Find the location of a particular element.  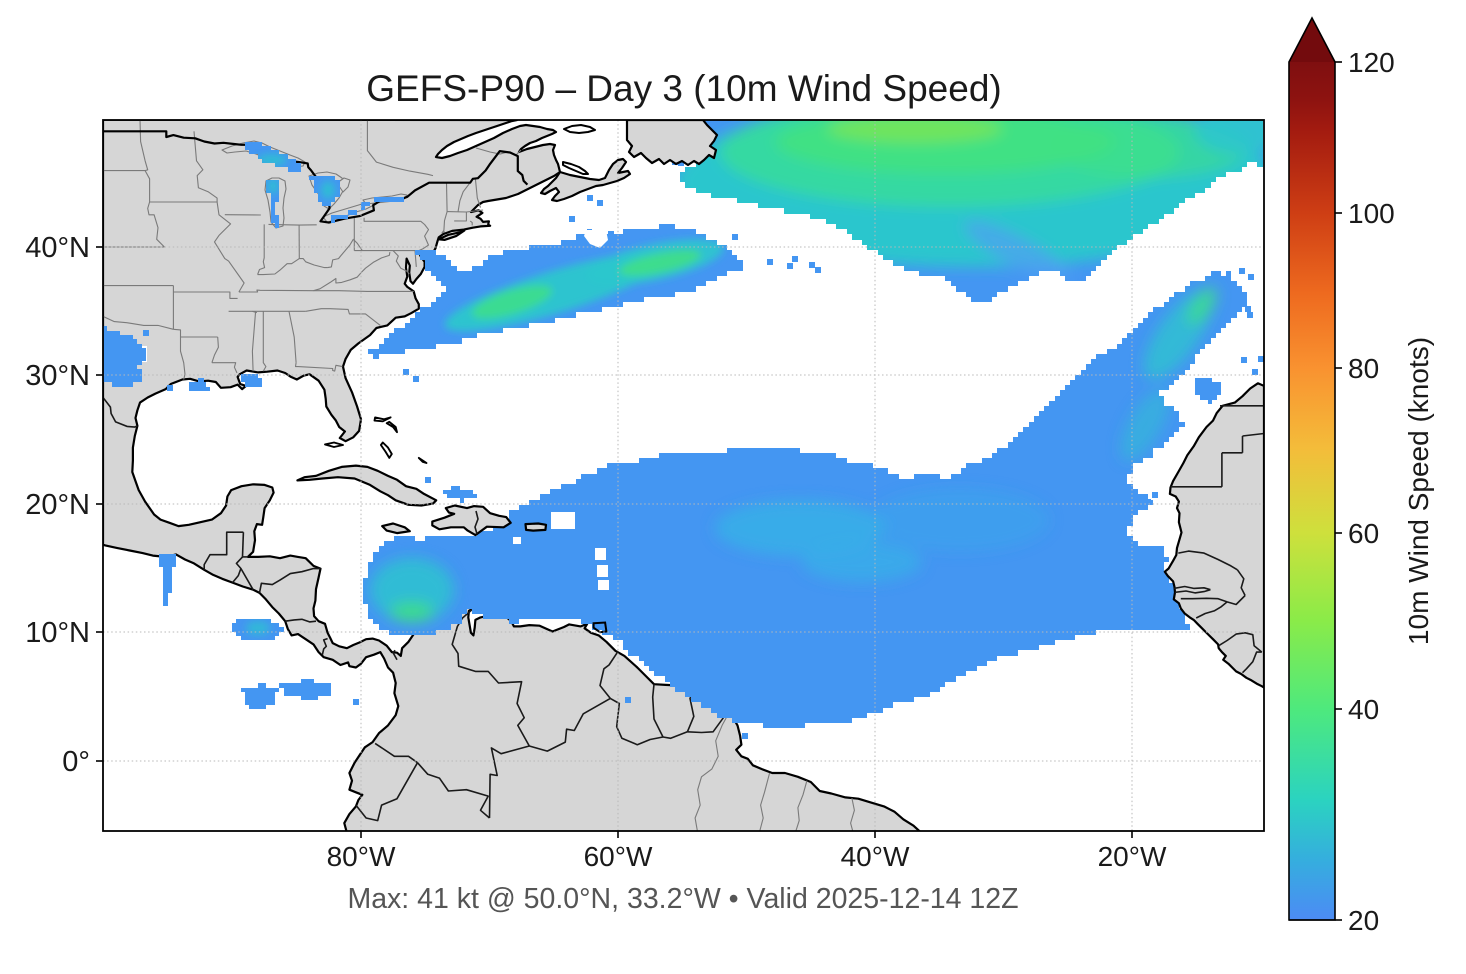

svg-text: 30°N is located at coordinates (57, 376).